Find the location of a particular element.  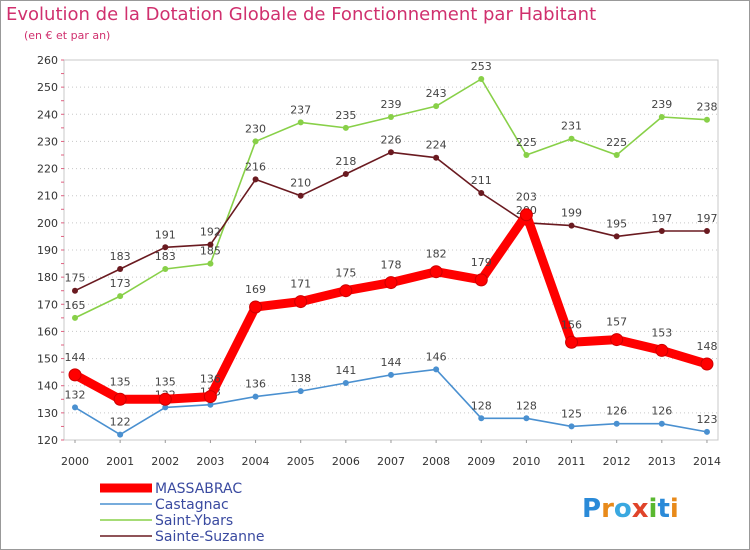

y-tick-label: 250 is located at coordinates (47, 87).